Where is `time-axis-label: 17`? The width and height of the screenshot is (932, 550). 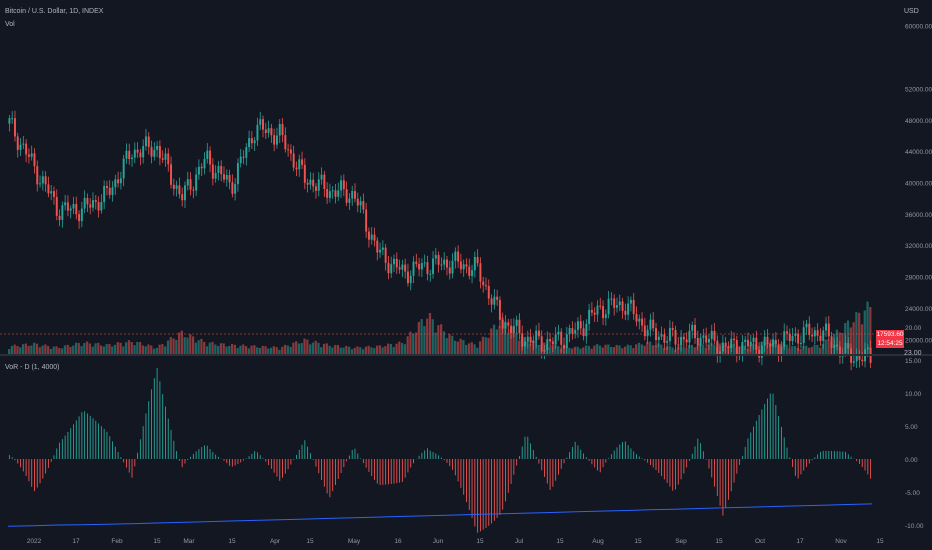
time-axis-label: 17 is located at coordinates (76, 541).